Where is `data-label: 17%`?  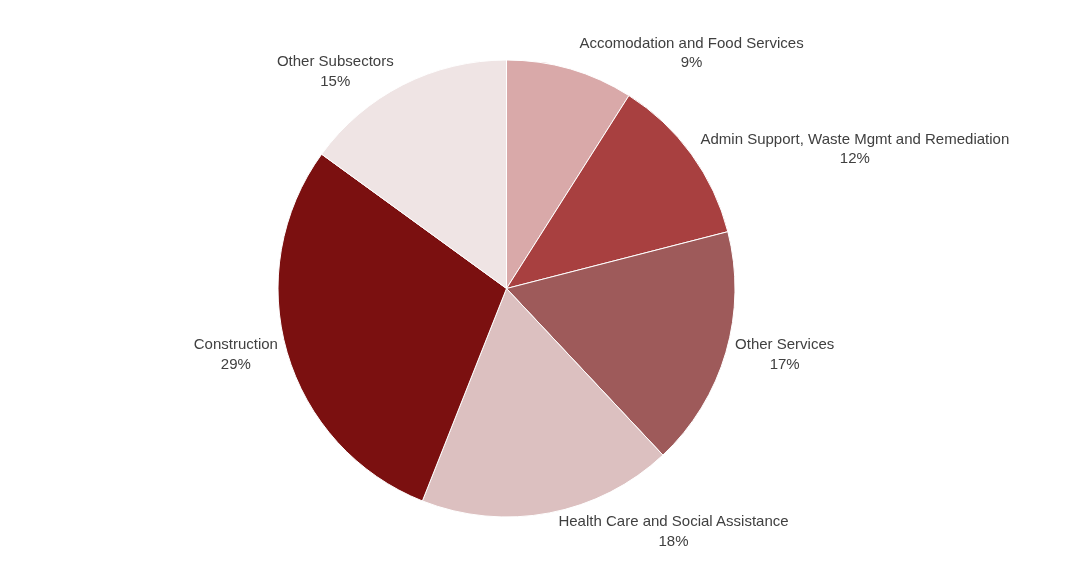 data-label: 17% is located at coordinates (784, 363).